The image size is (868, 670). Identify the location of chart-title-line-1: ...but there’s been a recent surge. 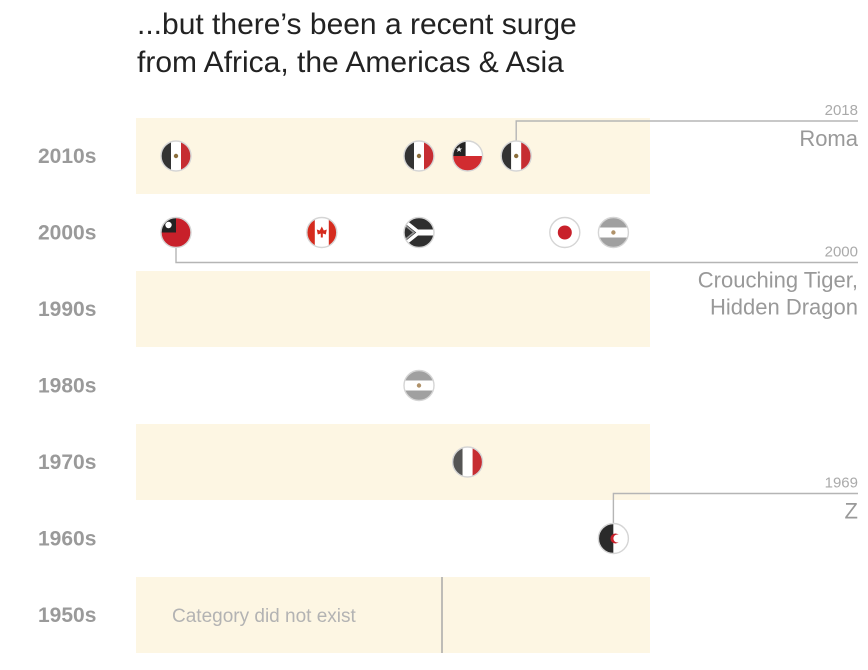
(357, 24).